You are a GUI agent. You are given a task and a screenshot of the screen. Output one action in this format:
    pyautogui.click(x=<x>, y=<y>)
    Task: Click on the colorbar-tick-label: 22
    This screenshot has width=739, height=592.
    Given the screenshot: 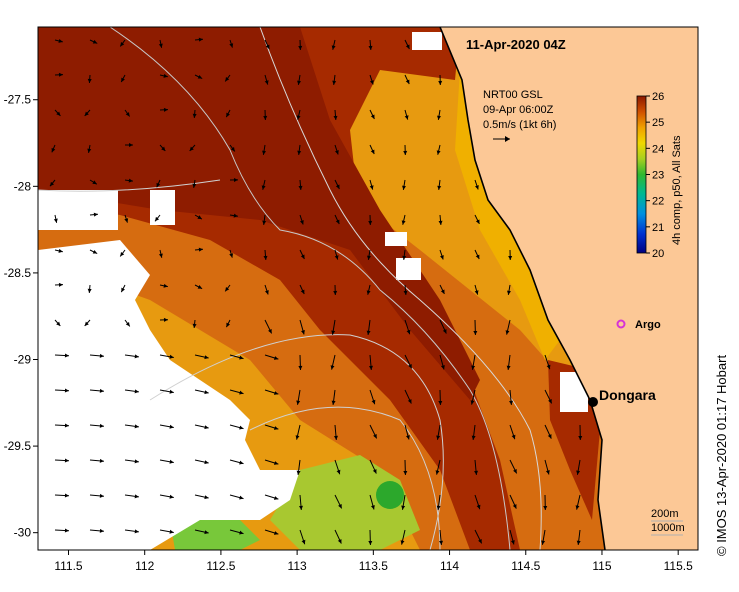 What is the action you would take?
    pyautogui.click(x=658, y=202)
    